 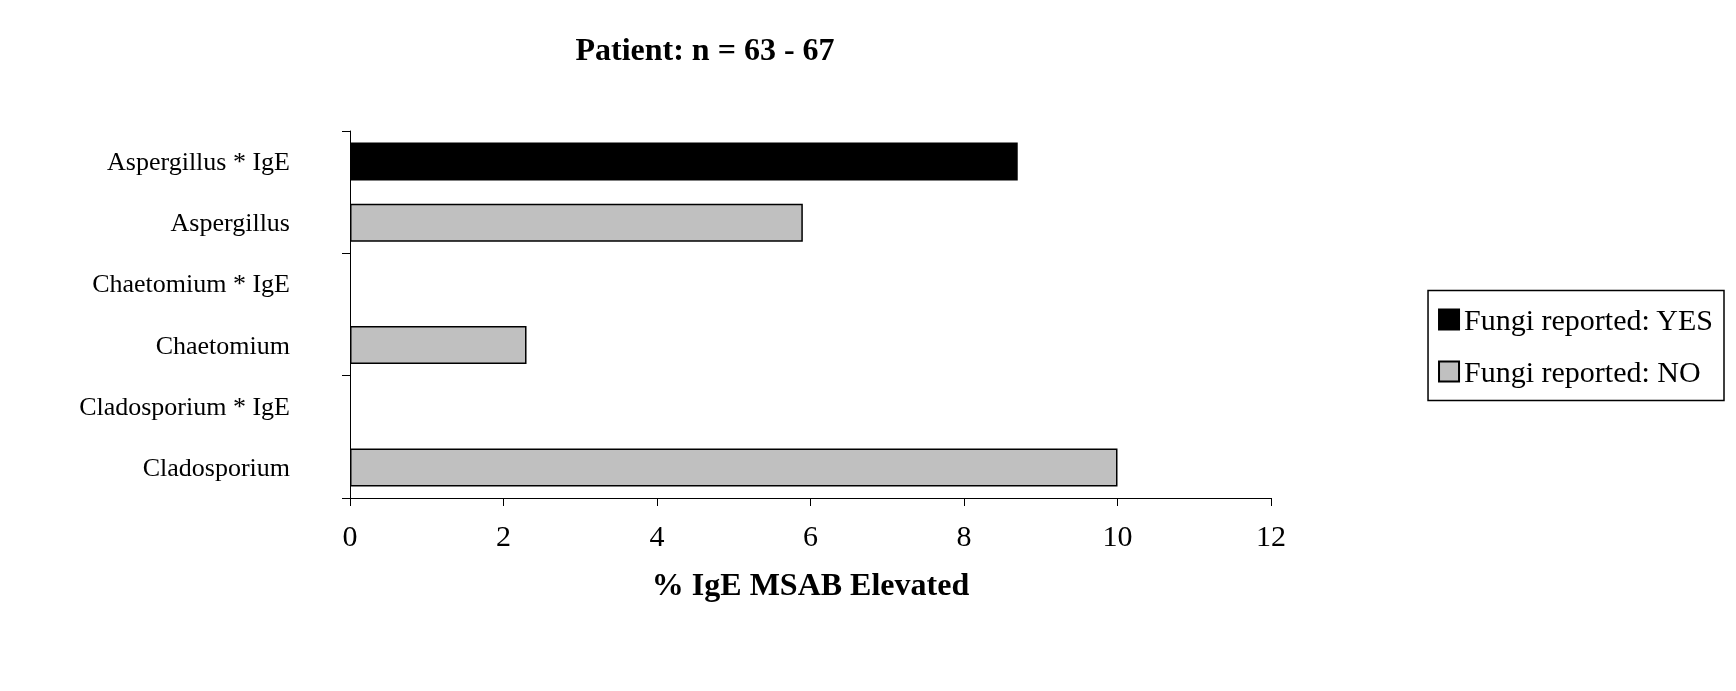 What do you see at coordinates (1117, 535) in the screenshot?
I see `x-tick-label: 10` at bounding box center [1117, 535].